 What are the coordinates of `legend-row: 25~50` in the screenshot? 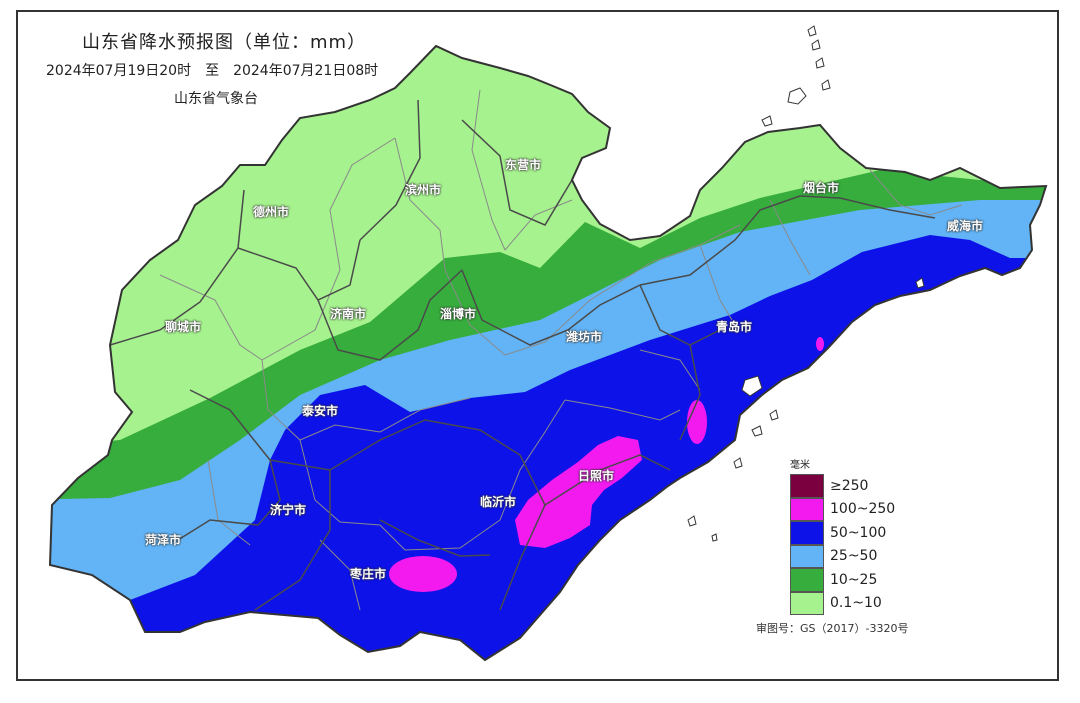 It's located at (842, 556).